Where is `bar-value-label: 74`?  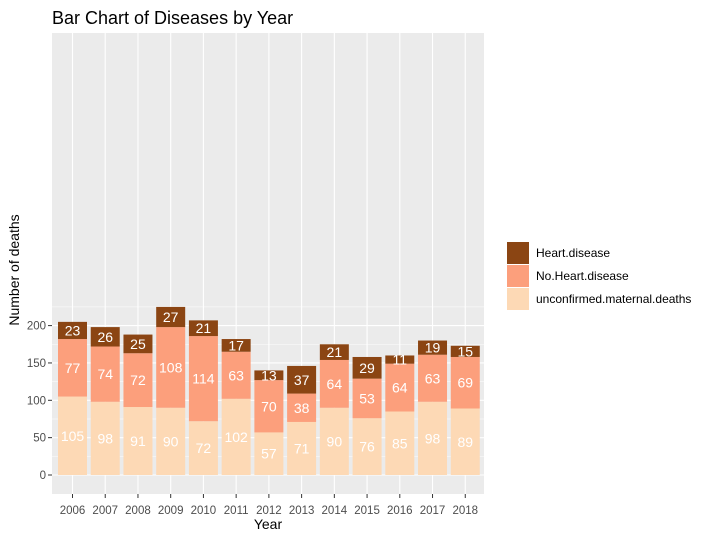 bar-value-label: 74 is located at coordinates (105, 374).